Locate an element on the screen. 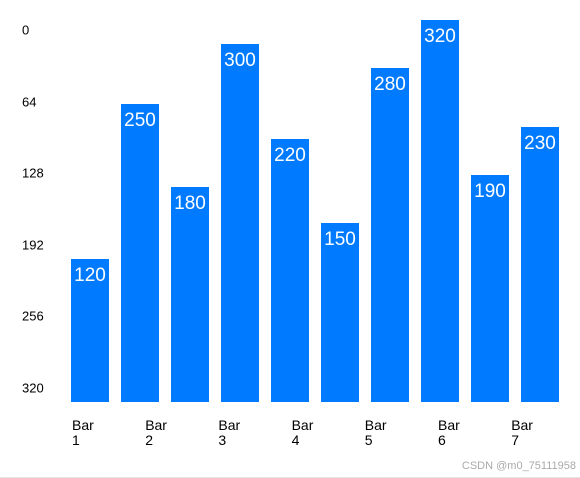  x-tick-label: Bar 1 is located at coordinates (83, 432).